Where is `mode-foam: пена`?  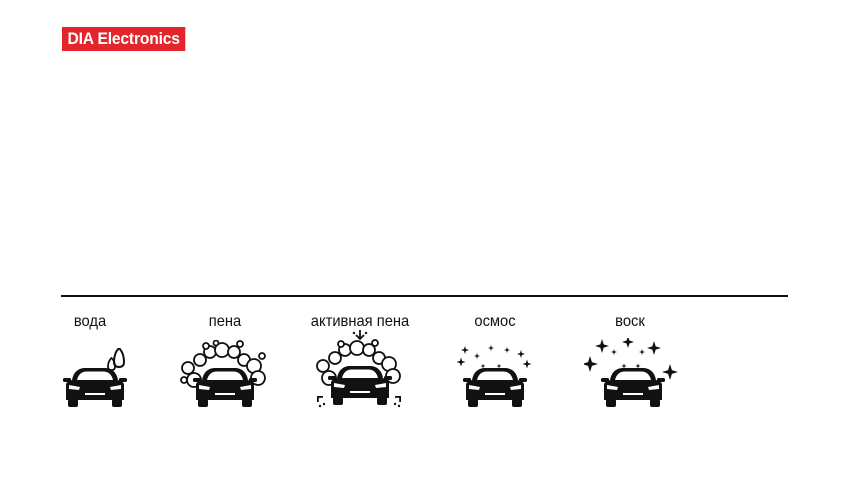 mode-foam: пена is located at coordinates (225, 359).